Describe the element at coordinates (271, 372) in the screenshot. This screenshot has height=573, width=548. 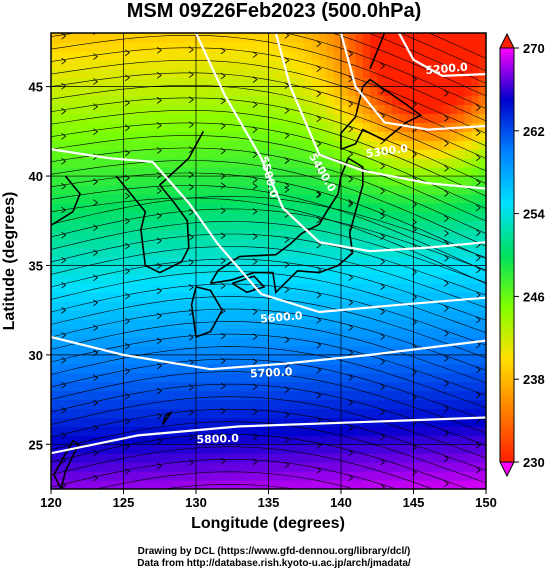
I see `height-contour-label: 5700.0` at that location.